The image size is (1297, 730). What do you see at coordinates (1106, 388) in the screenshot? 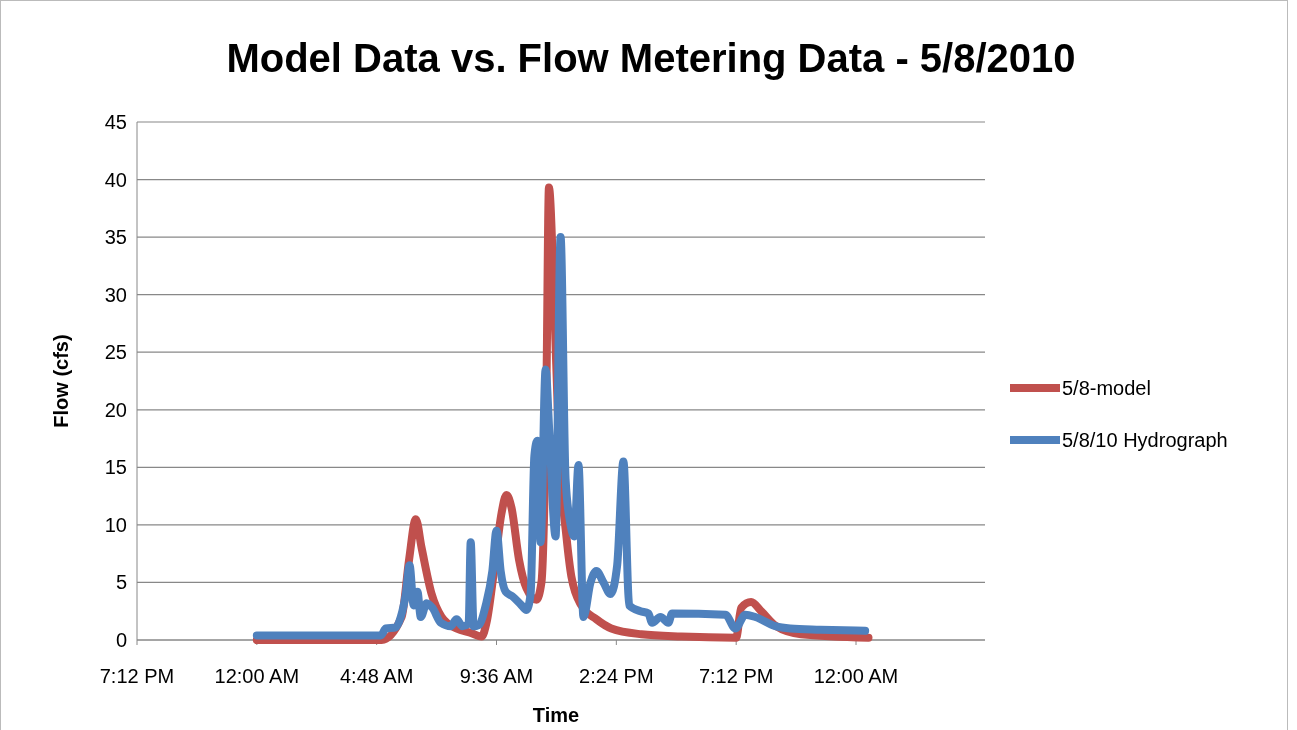
I see `legend-label: 5/8-model` at bounding box center [1106, 388].